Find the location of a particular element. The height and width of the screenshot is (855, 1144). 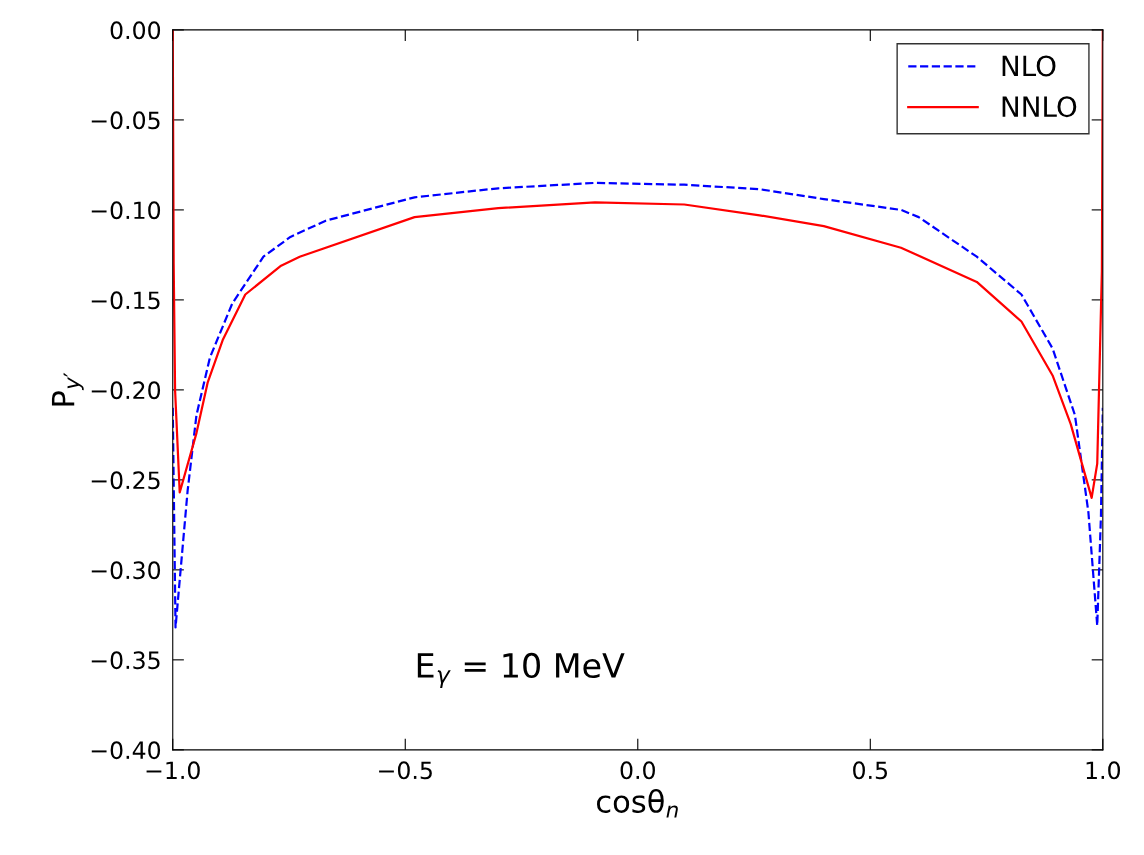

annotation: E$_{γ}$ = 10 MeV is located at coordinates (521, 670).